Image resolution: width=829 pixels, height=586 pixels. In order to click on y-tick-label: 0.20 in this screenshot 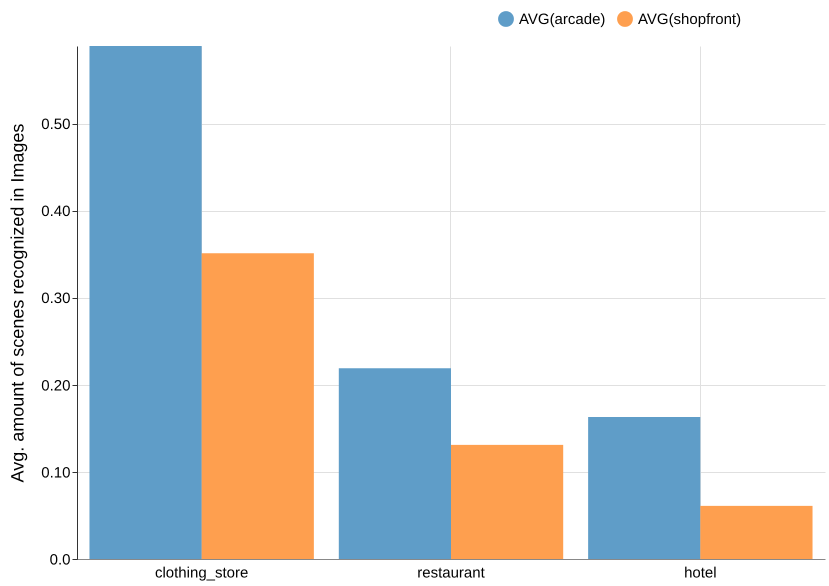, I will do `click(55, 385)`.